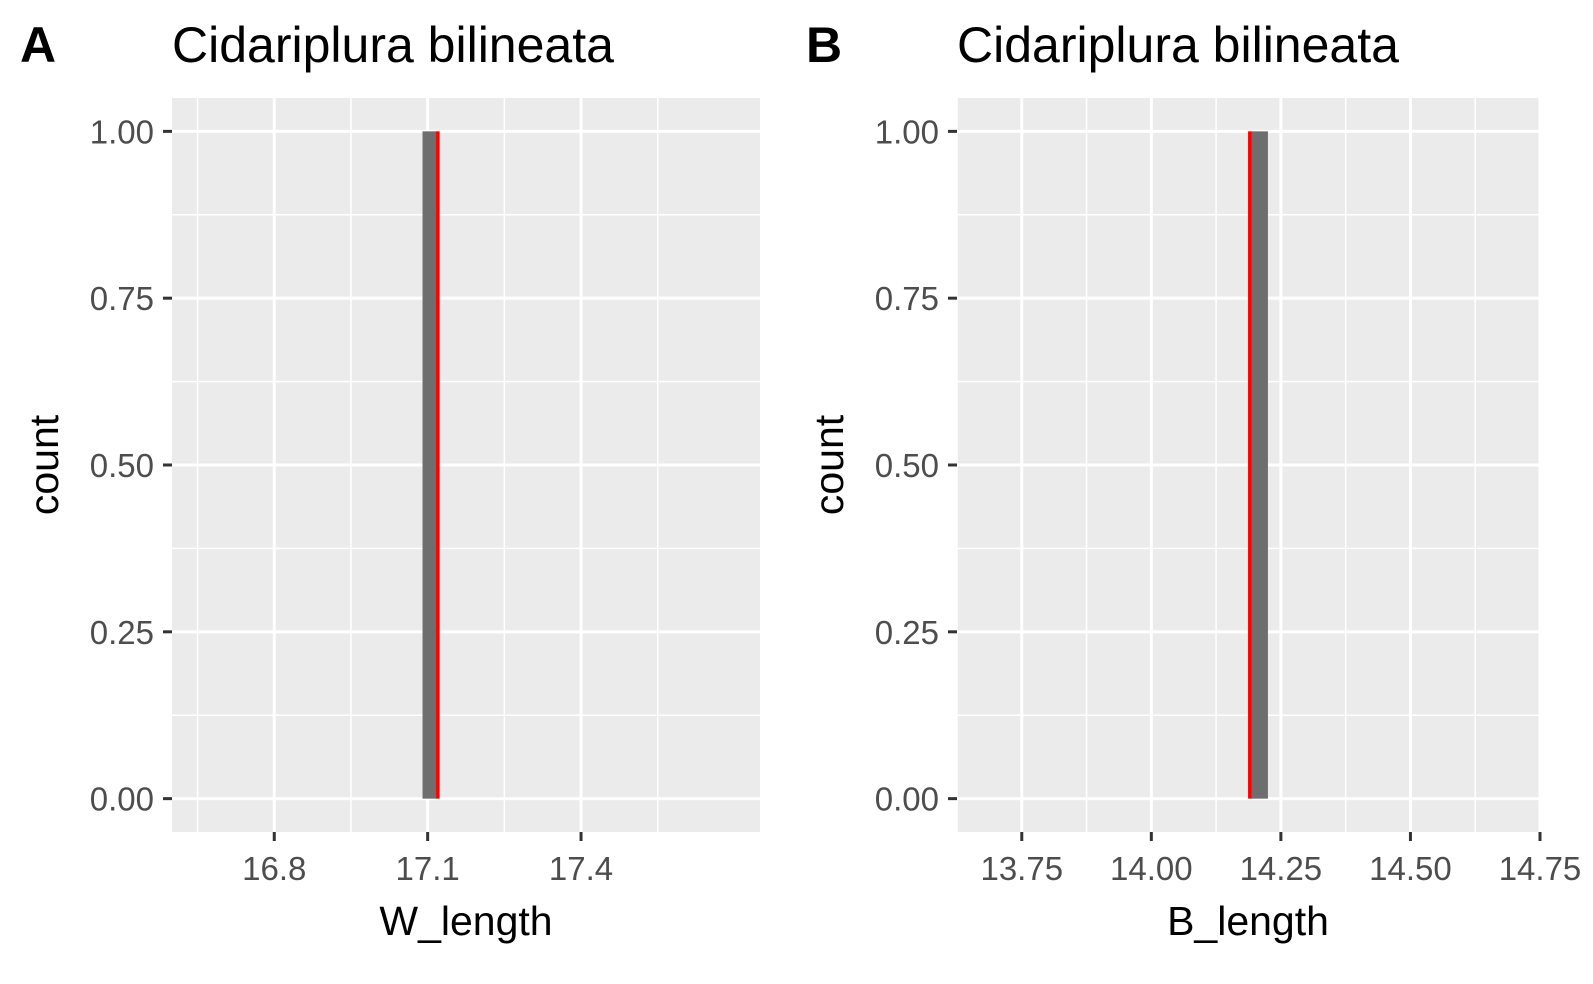  I want to click on x-tick-label: 17.4, so click(581, 868).